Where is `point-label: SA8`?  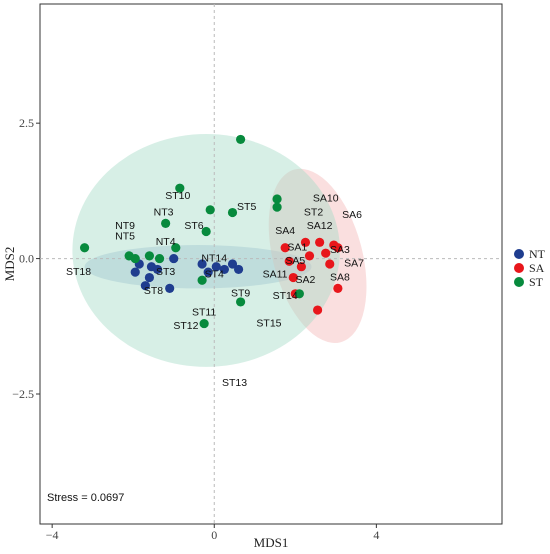
point-label: SA8 is located at coordinates (340, 277).